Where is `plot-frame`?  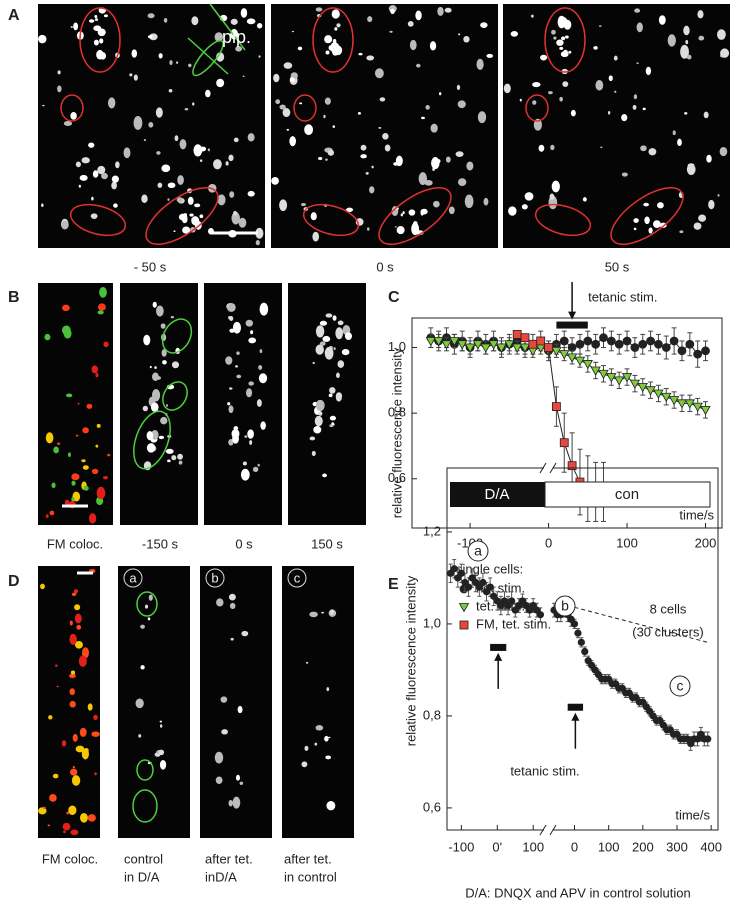
plot-frame is located at coordinates (567, 423).